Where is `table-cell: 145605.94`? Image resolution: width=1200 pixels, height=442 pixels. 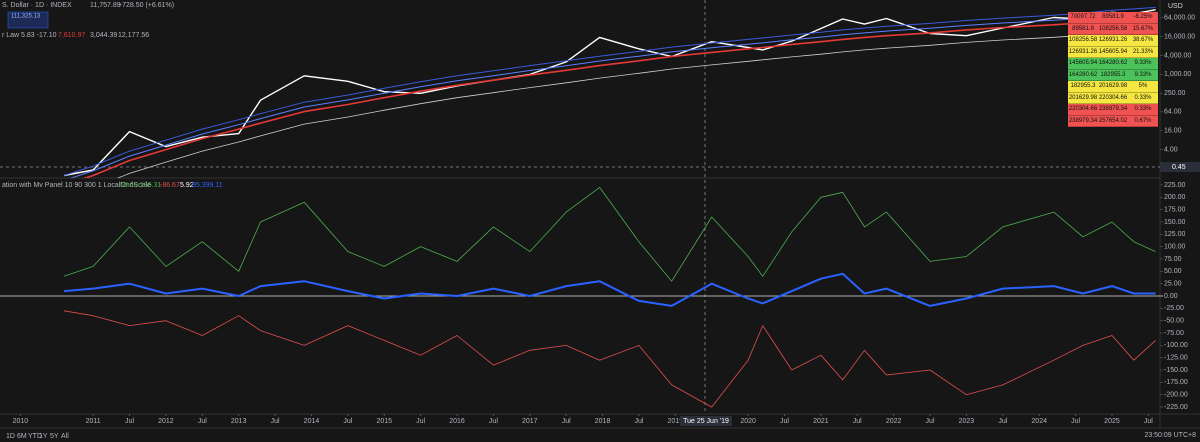
table-cell: 145605.94 is located at coordinates (1113, 51).